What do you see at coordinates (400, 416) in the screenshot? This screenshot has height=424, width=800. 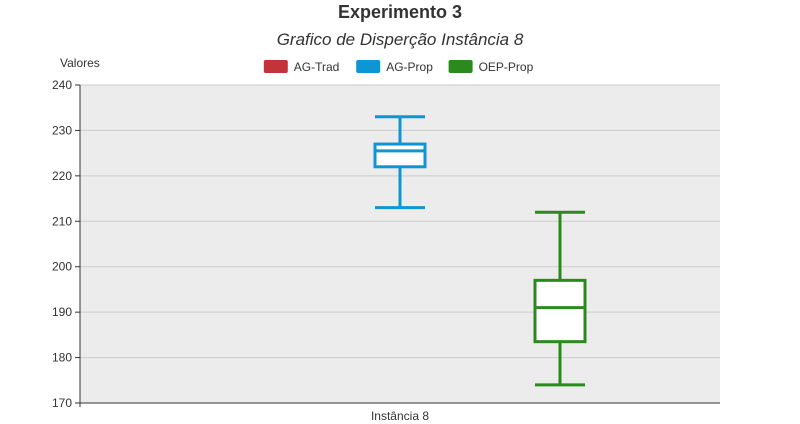 I see `x-tick-label: Instância 8` at bounding box center [400, 416].